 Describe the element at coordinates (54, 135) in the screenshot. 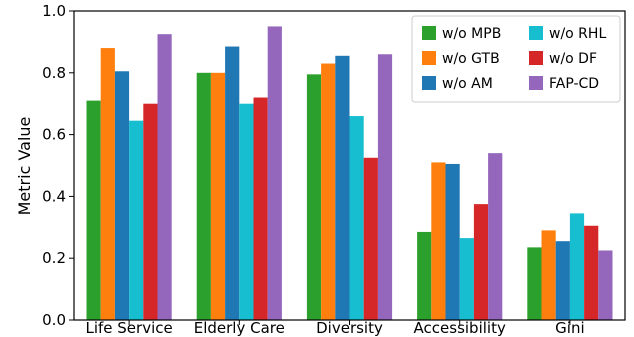

I see `y-tick-label: 0.6` at that location.